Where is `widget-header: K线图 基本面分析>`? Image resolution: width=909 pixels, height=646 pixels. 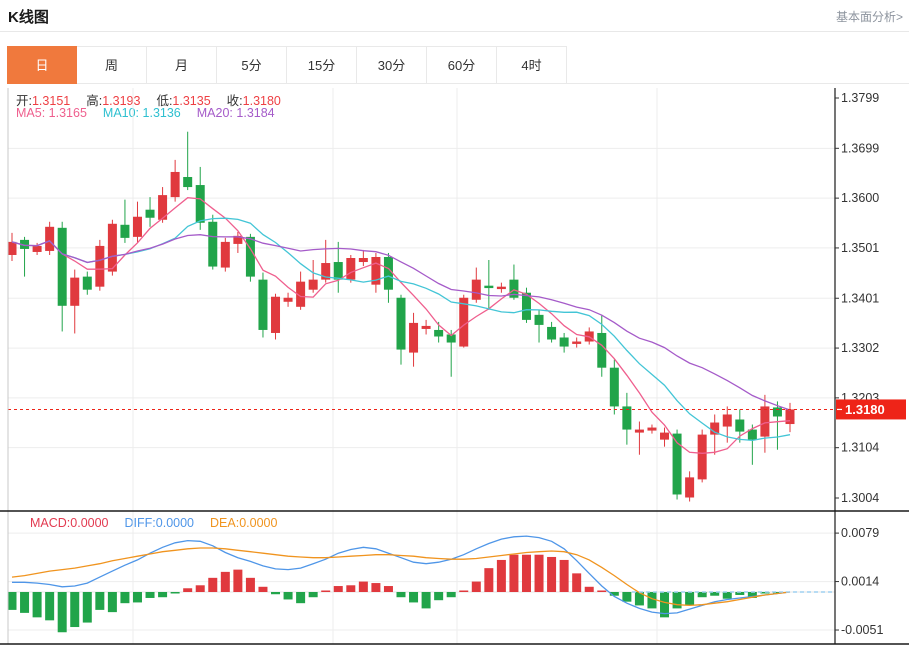 widget-header: K线图 基本面分析> is located at coordinates (455, 16).